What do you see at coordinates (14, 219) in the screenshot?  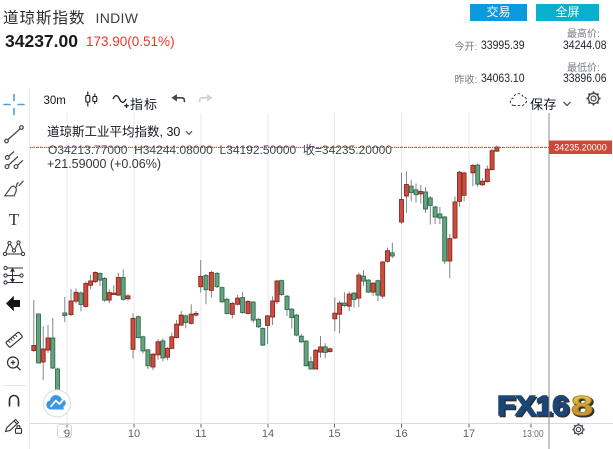 I see `svg-text: T` at bounding box center [14, 219].